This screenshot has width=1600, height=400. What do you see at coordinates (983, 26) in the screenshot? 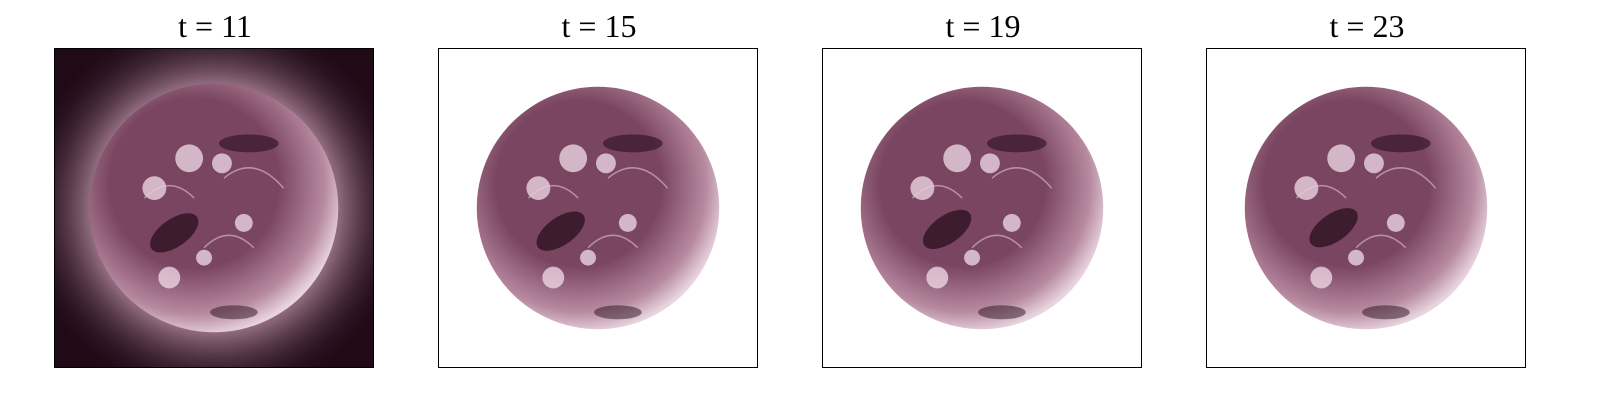
I see `panel-title: t = 19` at bounding box center [983, 26].